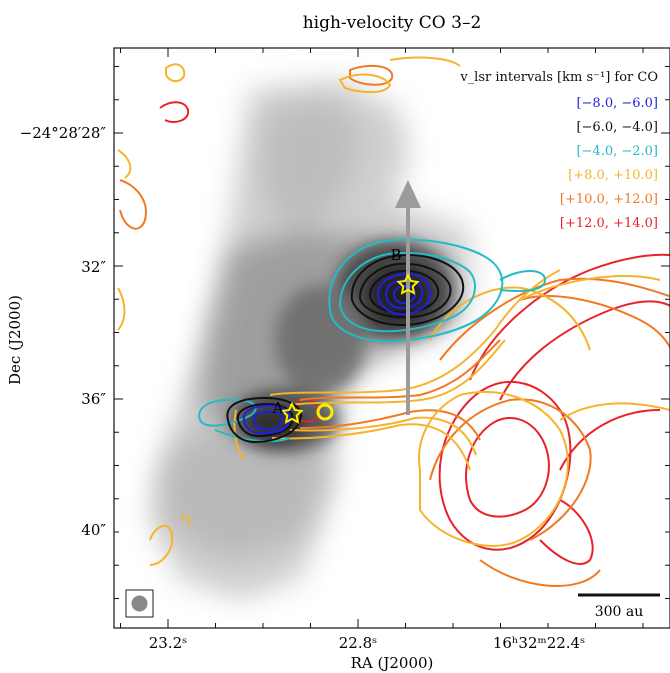 Image resolution: width=670 pixels, height=673 pixels. I want to click on legend-entry-red: [+12.0, +14.0], so click(609, 223).